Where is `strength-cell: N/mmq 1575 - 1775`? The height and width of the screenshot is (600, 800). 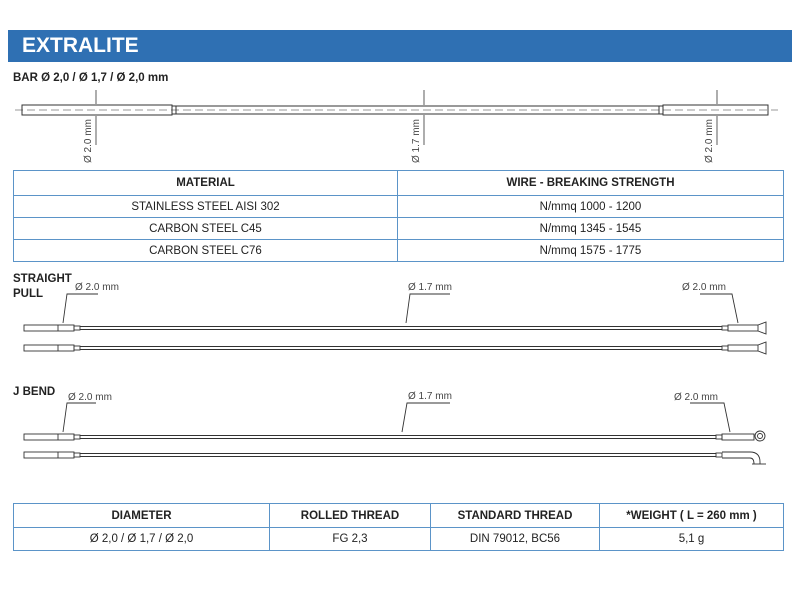 strength-cell: N/mmq 1575 - 1775 is located at coordinates (590, 250).